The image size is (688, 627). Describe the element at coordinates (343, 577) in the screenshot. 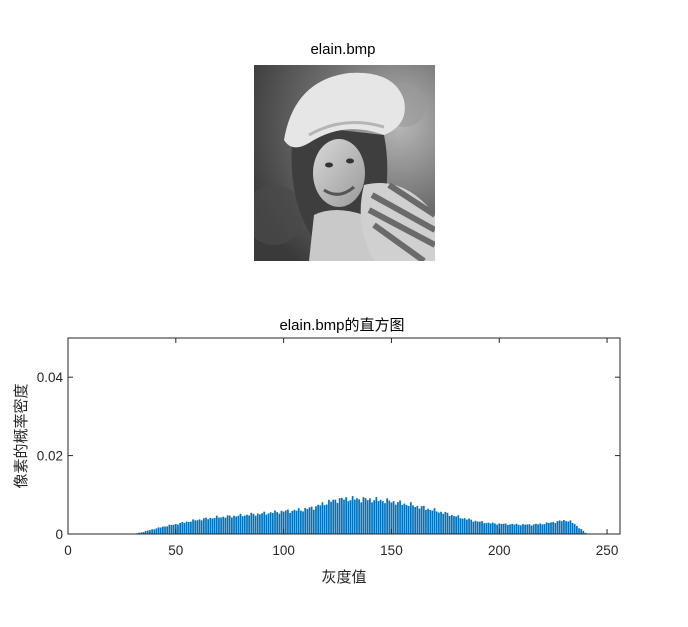

I see `x-axis-label: 灰度值` at that location.